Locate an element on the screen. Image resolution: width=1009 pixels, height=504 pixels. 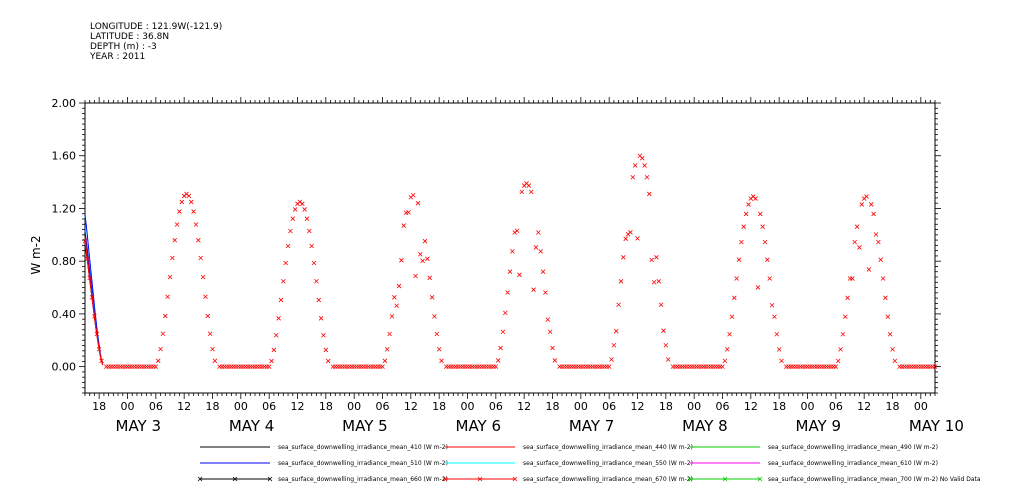
y-axis-label: W m-2 is located at coordinates (36, 254).